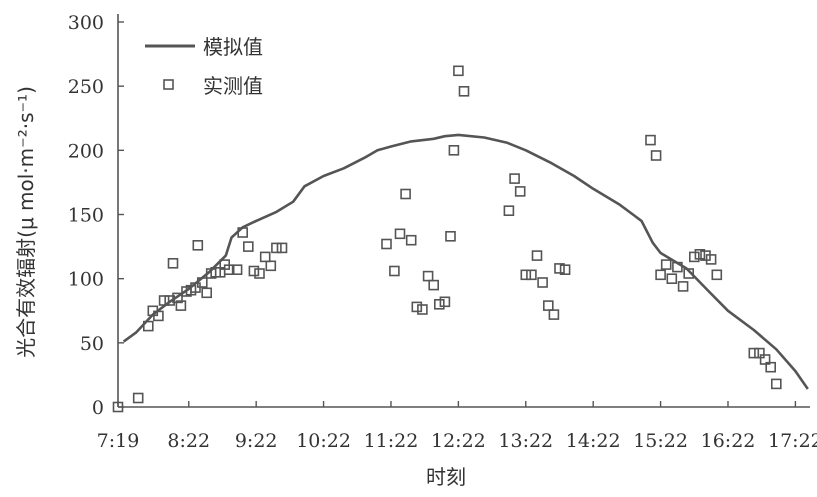 The width and height of the screenshot is (817, 497). I want to click on x-tick-label: 12:22, so click(458, 441).